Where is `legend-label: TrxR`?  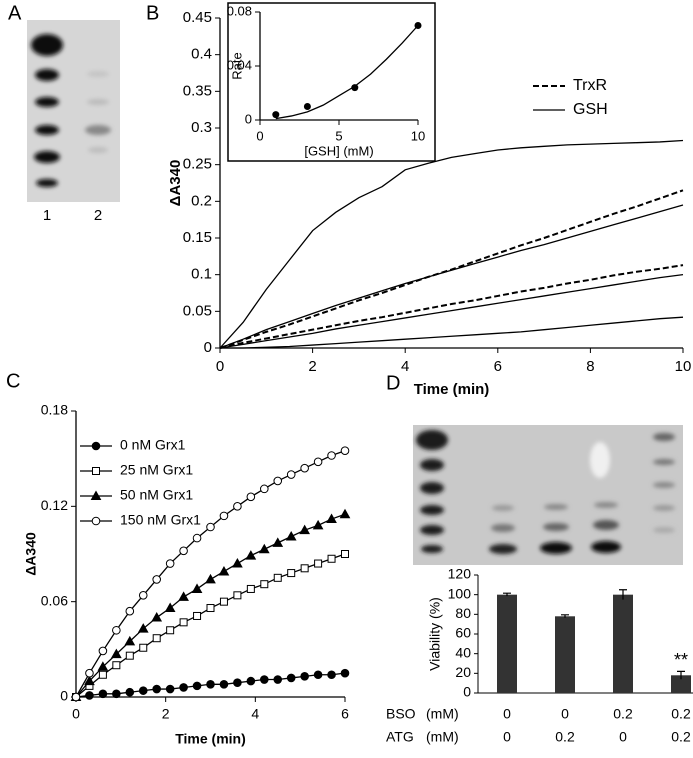 legend-label: TrxR is located at coordinates (590, 85).